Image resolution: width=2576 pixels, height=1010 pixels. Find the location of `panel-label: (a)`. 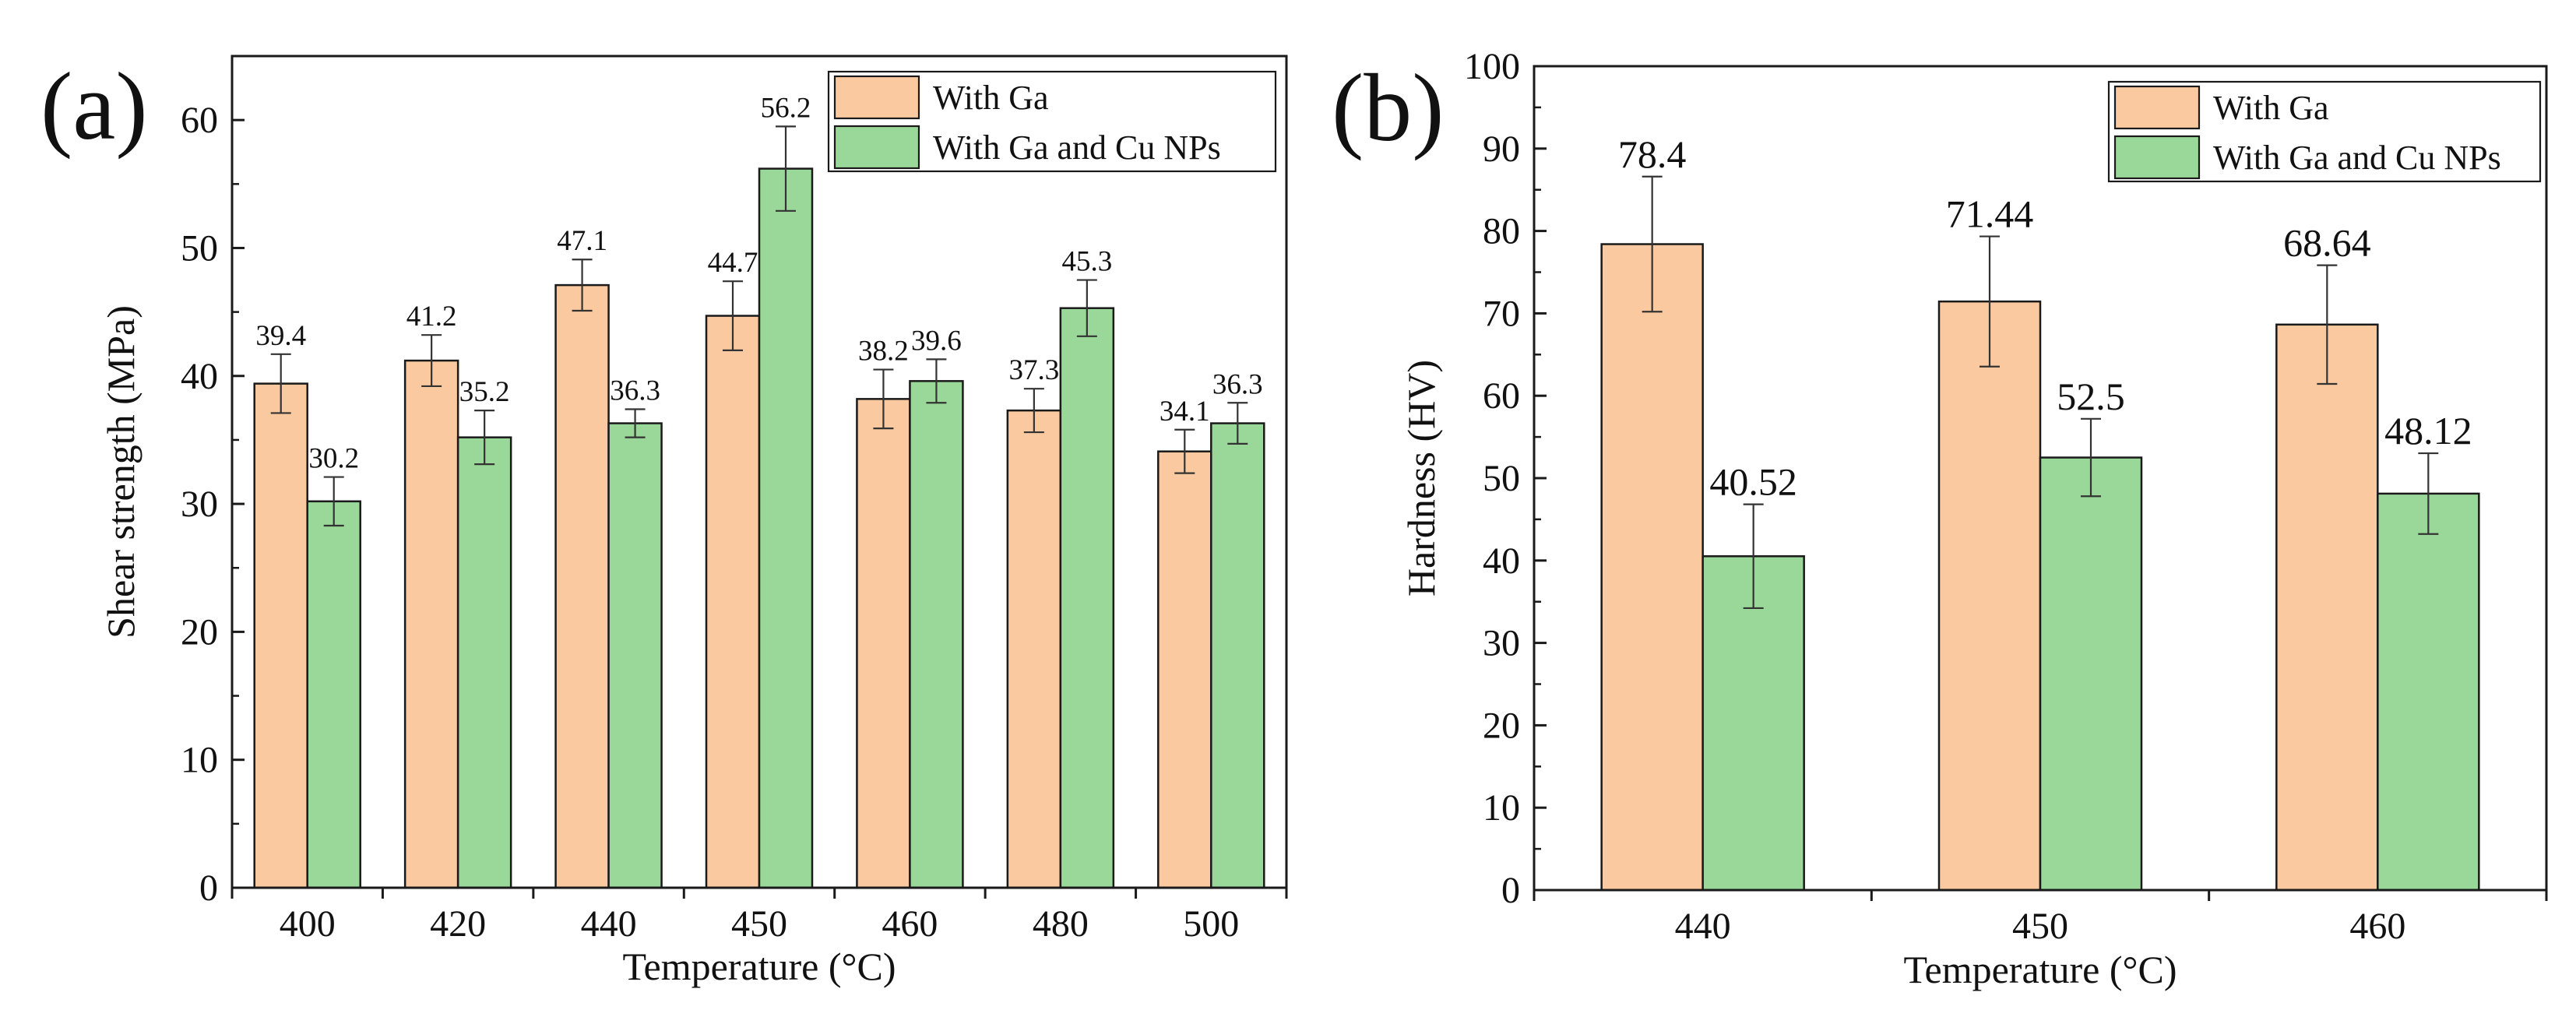

panel-label: (a) is located at coordinates (94, 106).